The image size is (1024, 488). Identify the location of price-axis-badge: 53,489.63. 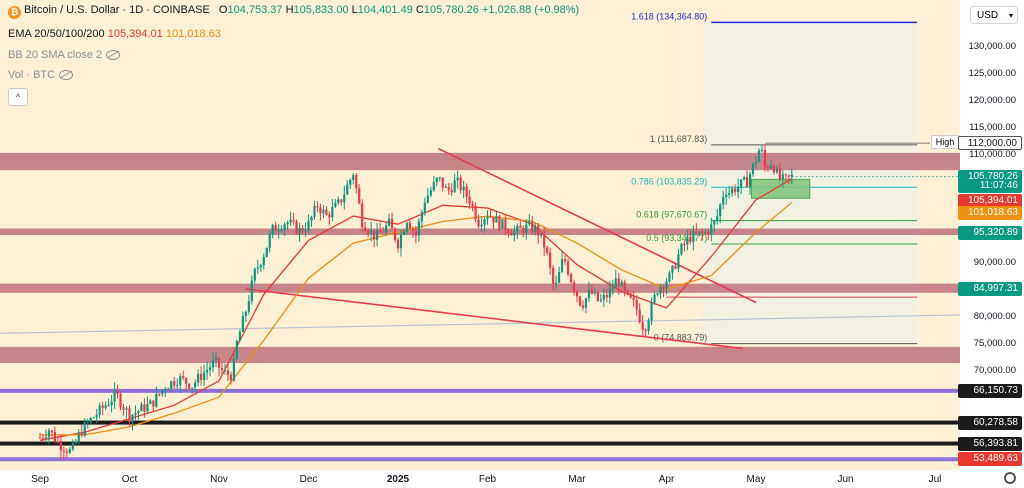
(990, 459).